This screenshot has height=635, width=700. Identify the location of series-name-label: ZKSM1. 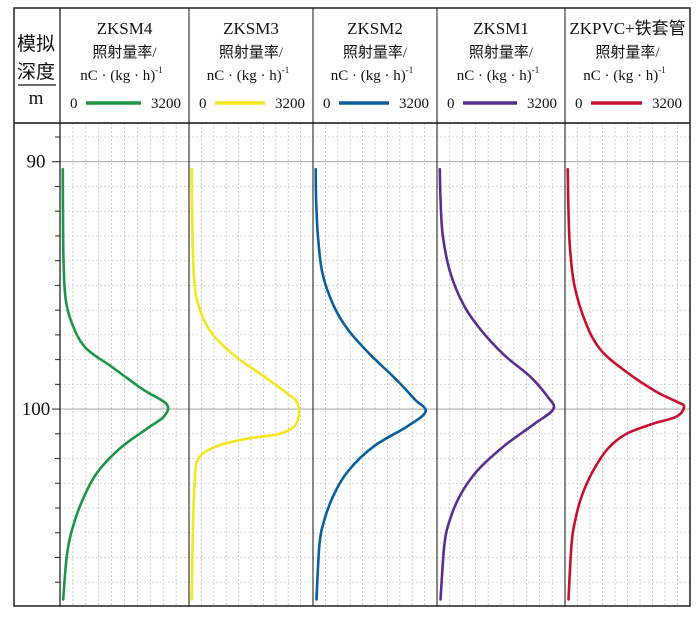
(501, 28).